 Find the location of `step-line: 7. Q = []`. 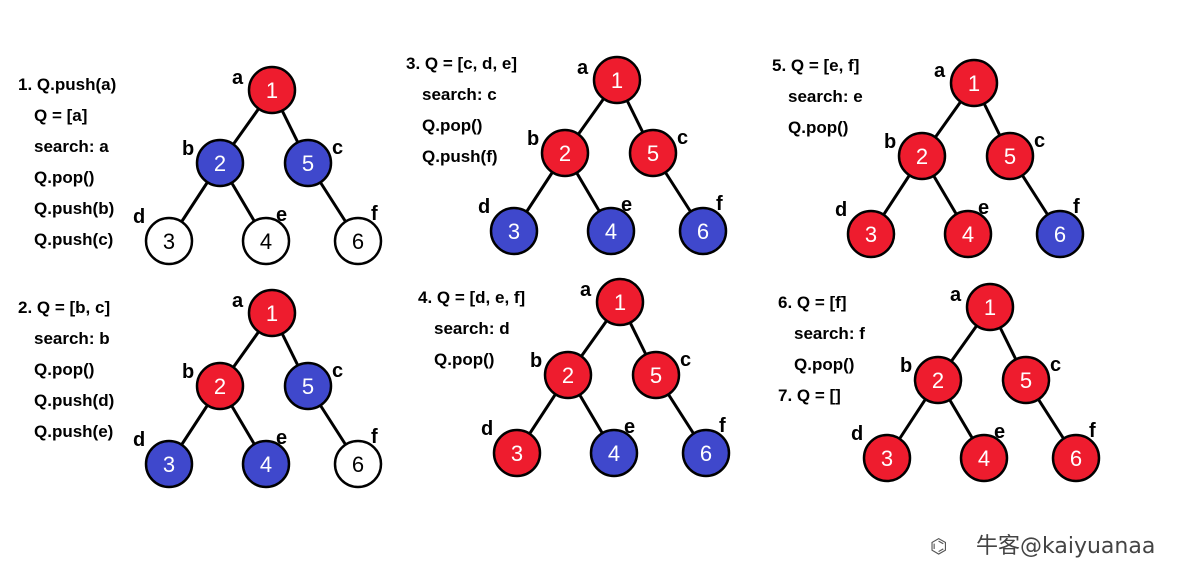

step-line: 7. Q = [] is located at coordinates (809, 395).